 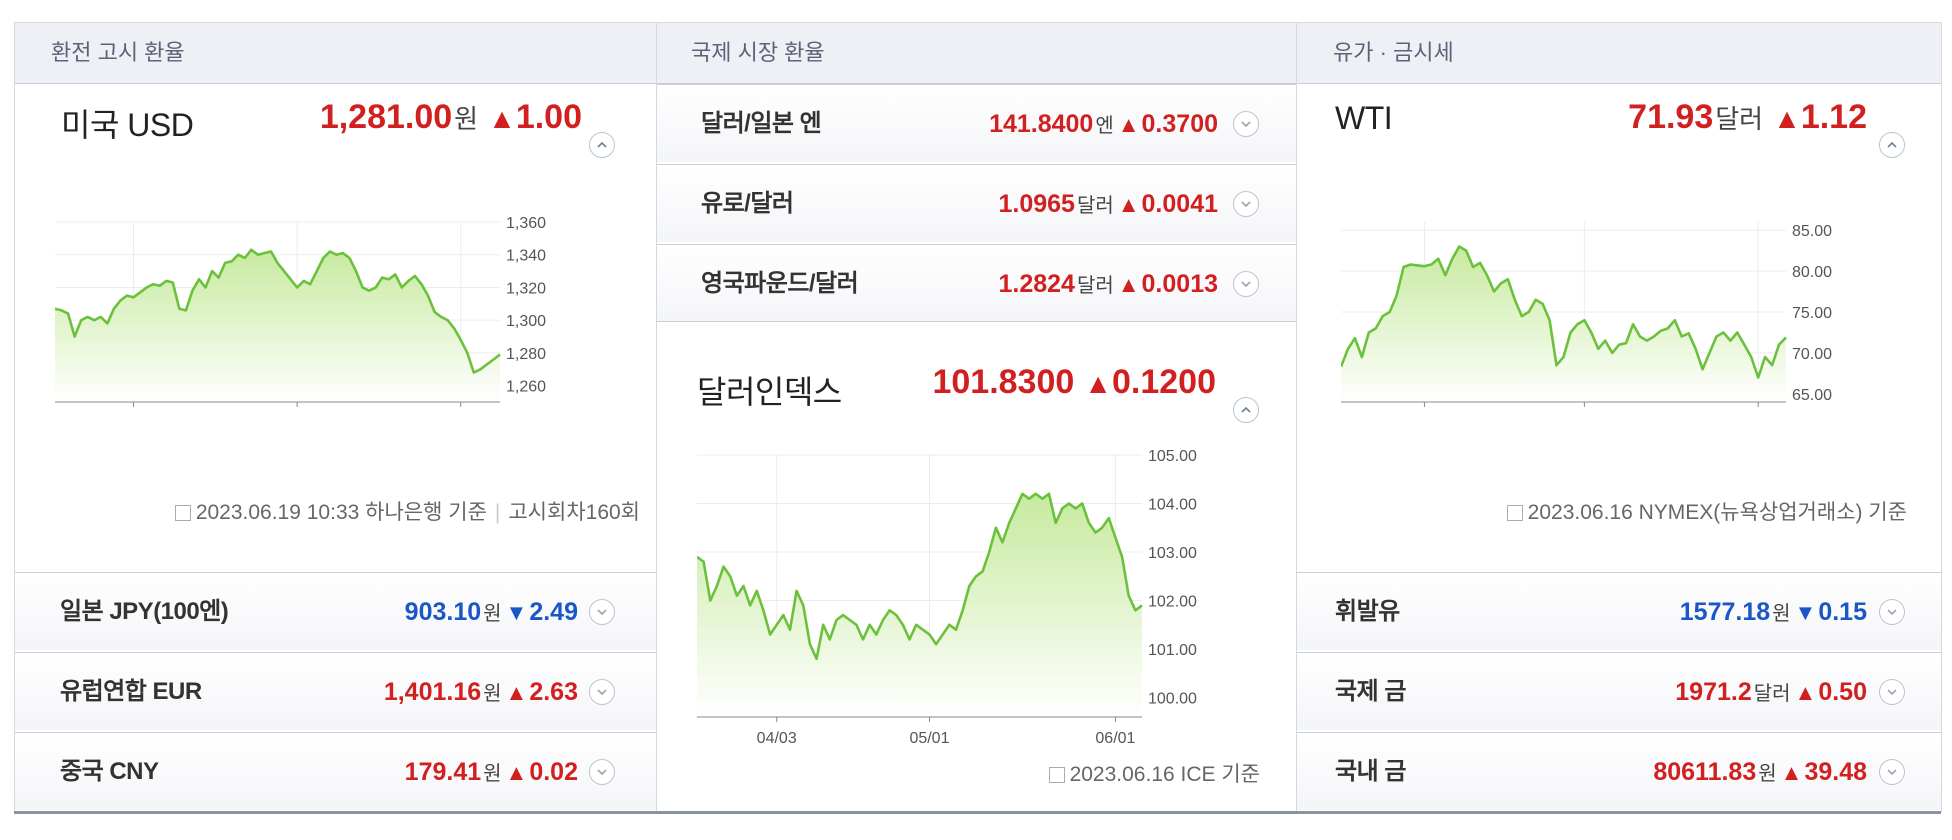 What do you see at coordinates (1833, 117) in the screenshot?
I see `wti-change: 1.12` at bounding box center [1833, 117].